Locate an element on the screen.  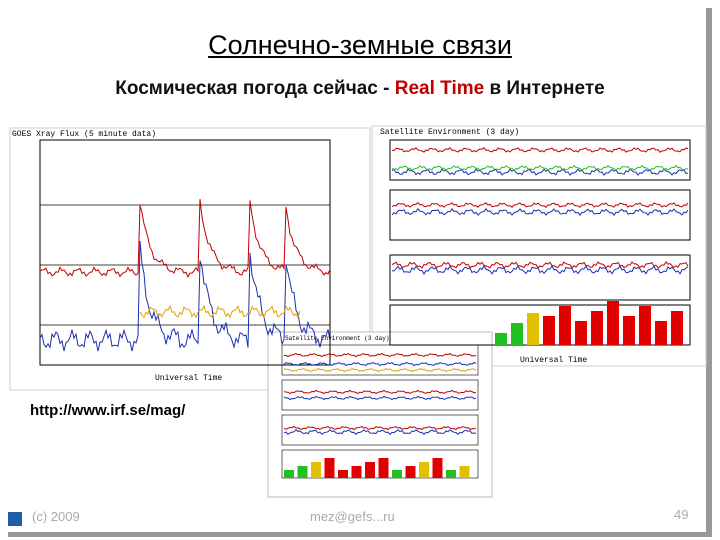
page-number: 49 is located at coordinates (681, 514).